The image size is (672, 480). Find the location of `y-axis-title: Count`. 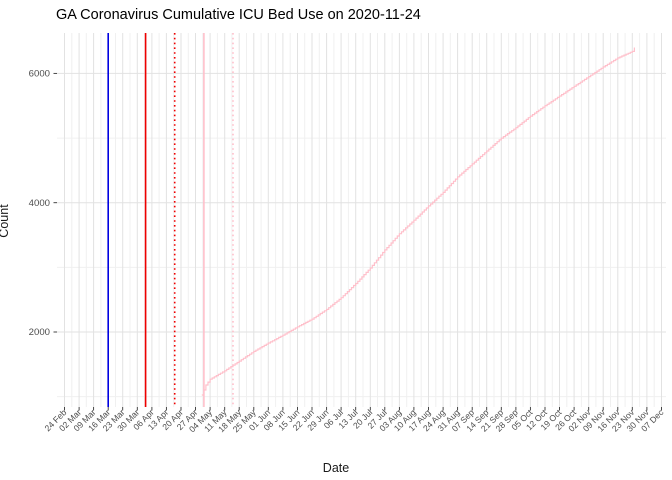

y-axis-title: Count is located at coordinates (5, 220).